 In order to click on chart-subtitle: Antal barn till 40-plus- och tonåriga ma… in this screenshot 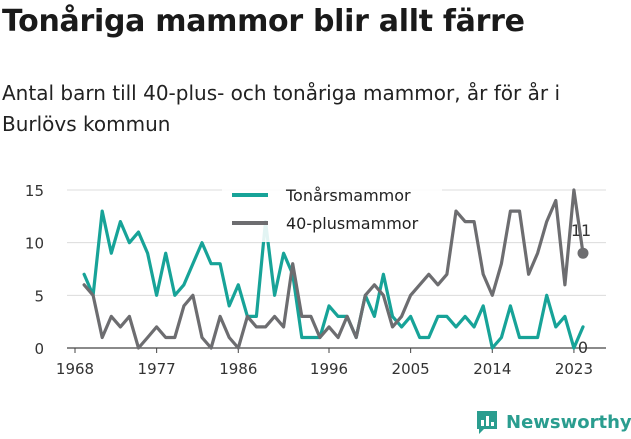, I will do `click(281, 108)`.